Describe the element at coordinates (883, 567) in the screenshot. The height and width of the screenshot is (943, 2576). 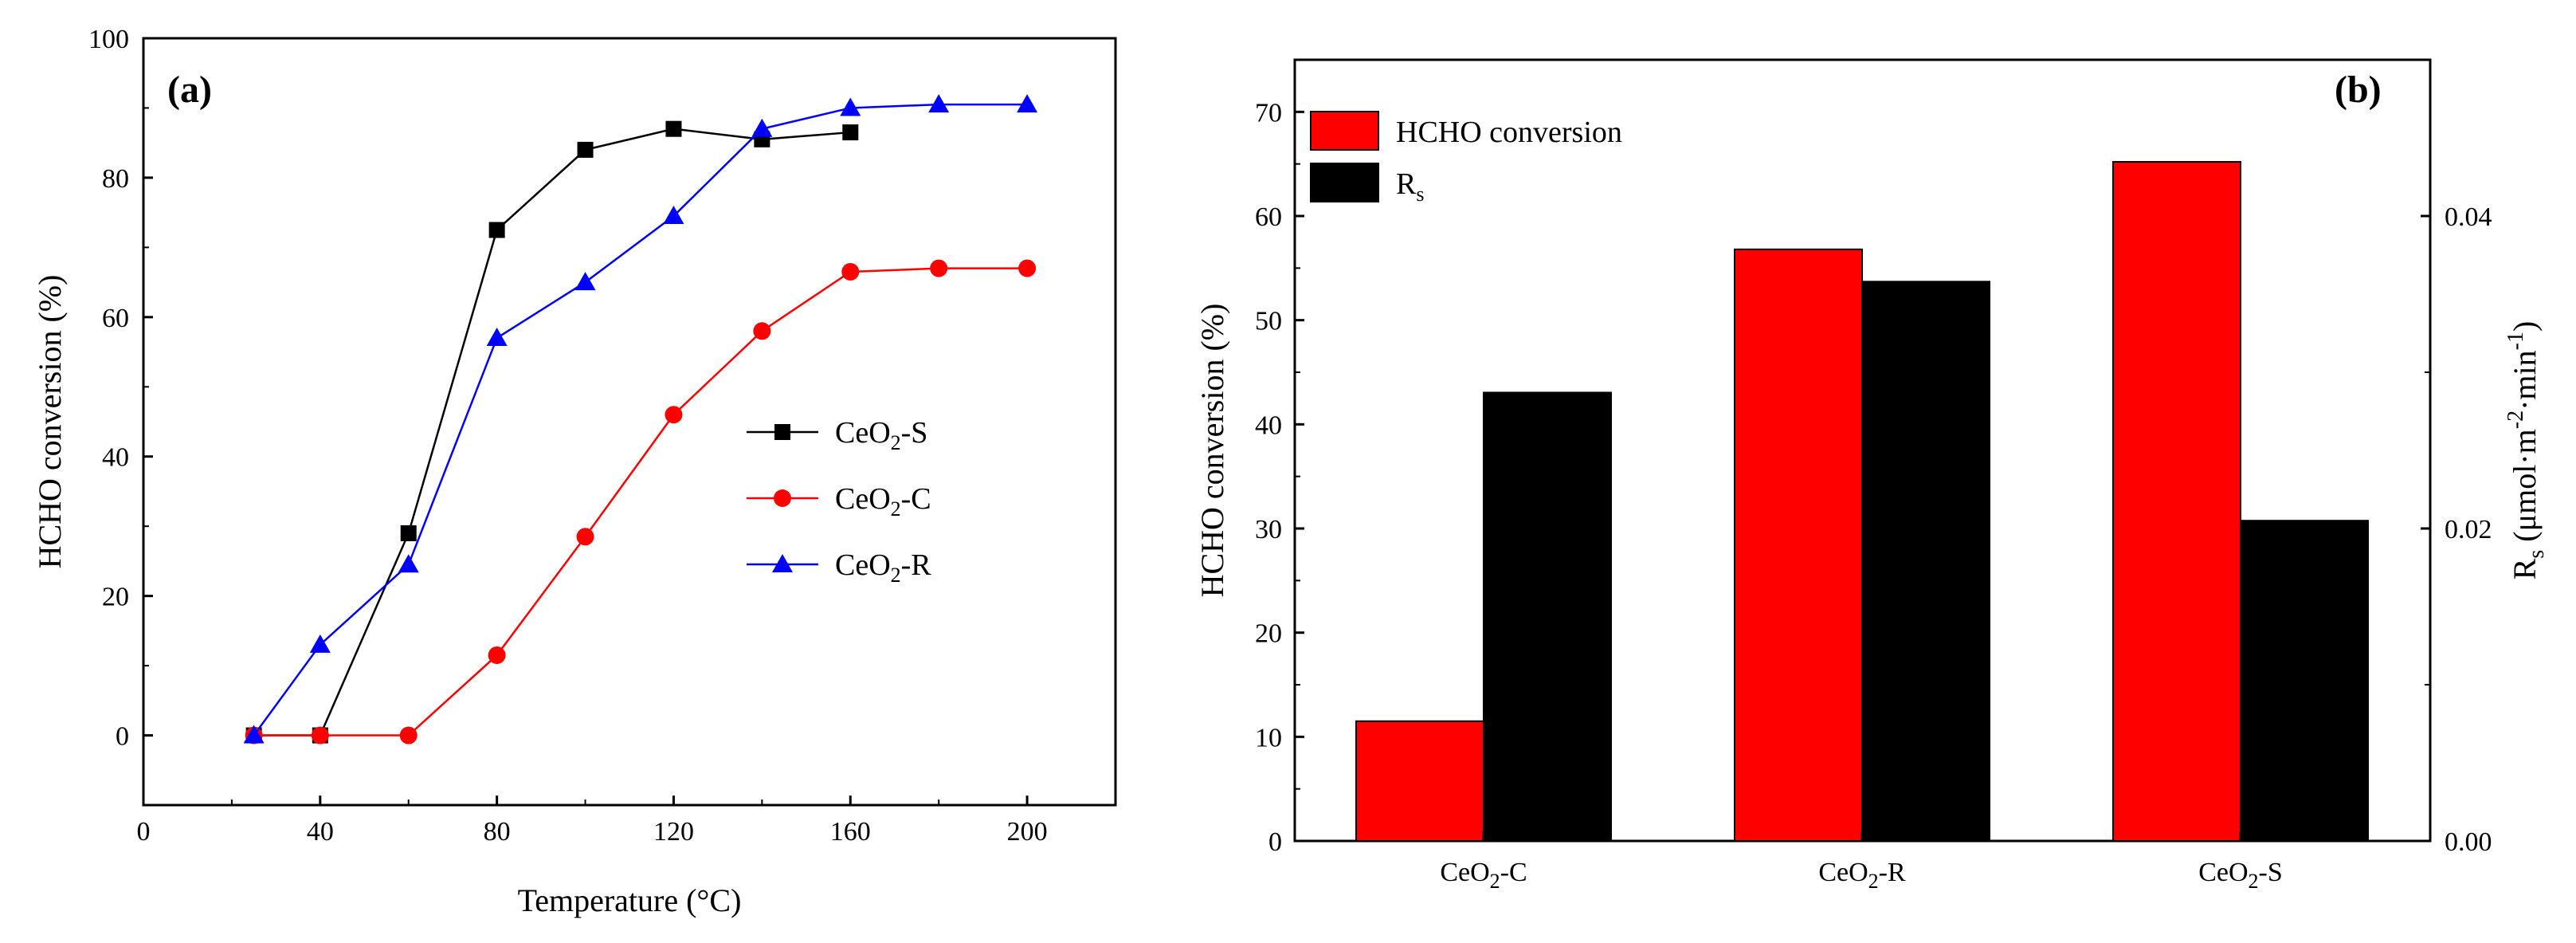
I see `legend-label-ceo2-r: CeO2-R` at that location.